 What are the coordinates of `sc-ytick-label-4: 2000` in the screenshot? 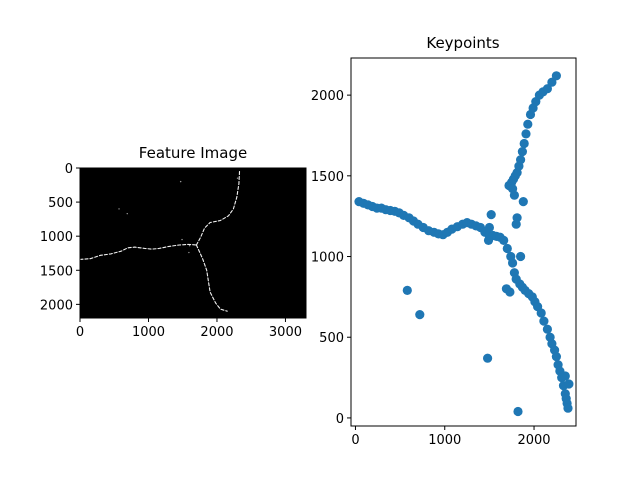 It's located at (327, 96).